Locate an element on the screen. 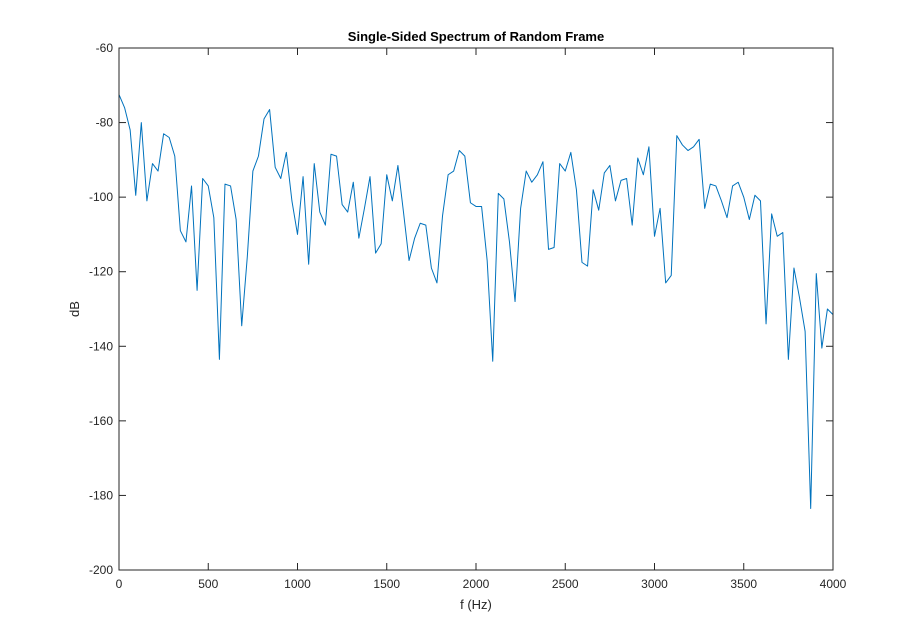 The width and height of the screenshot is (921, 640). x-tick-label: 1500 is located at coordinates (386, 584).